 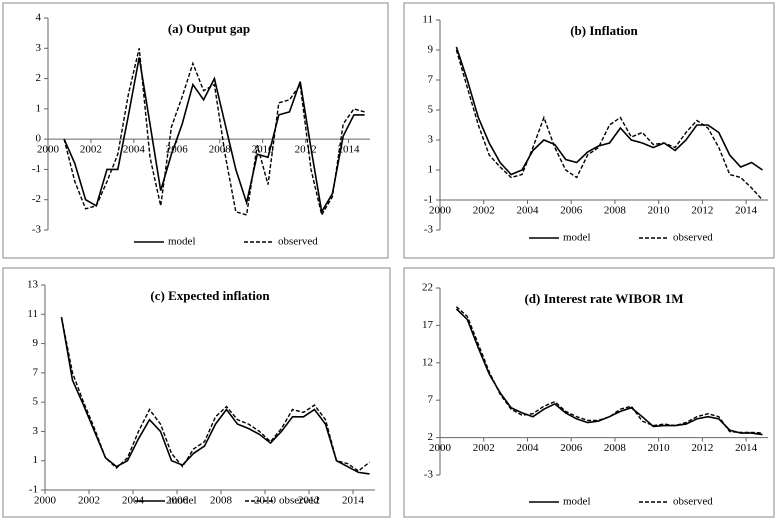 I want to click on y-tick-label: 22, so click(x=427, y=288).